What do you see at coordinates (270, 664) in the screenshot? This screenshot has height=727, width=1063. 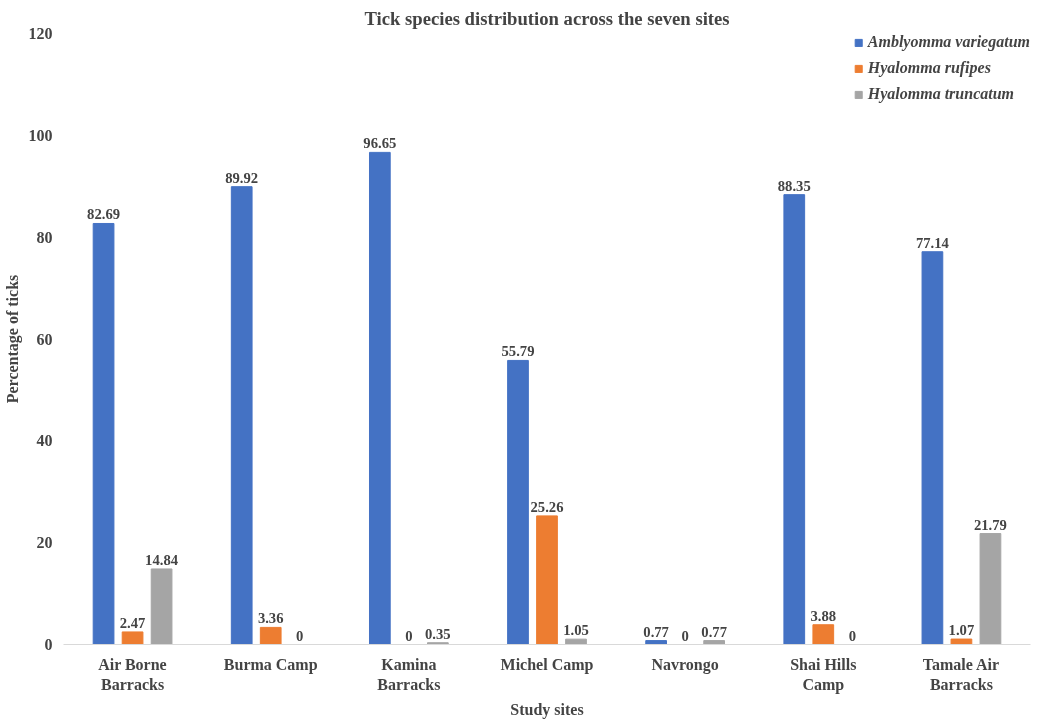 I see `x-tick-label: Burma Camp` at bounding box center [270, 664].